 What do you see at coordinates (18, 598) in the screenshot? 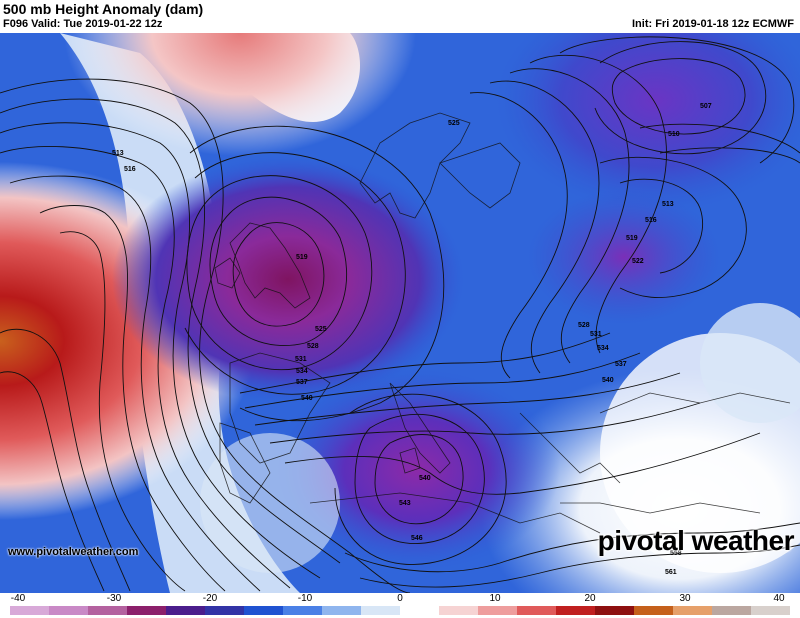
I see `colorbar-tick: -40` at bounding box center [18, 598].